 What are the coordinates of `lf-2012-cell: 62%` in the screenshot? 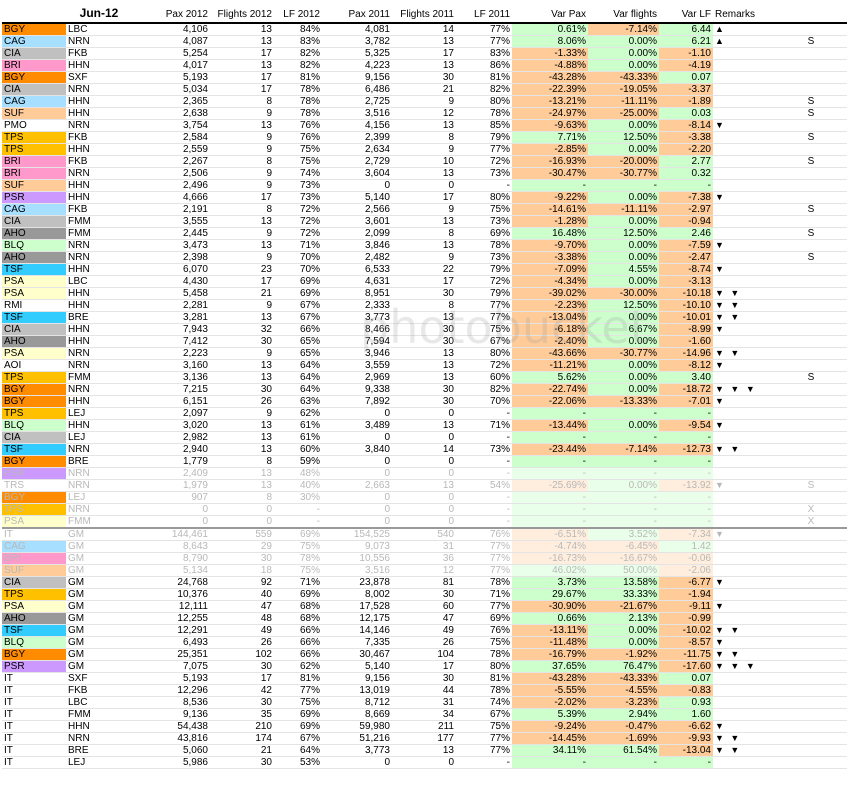 It's located at (298, 666).